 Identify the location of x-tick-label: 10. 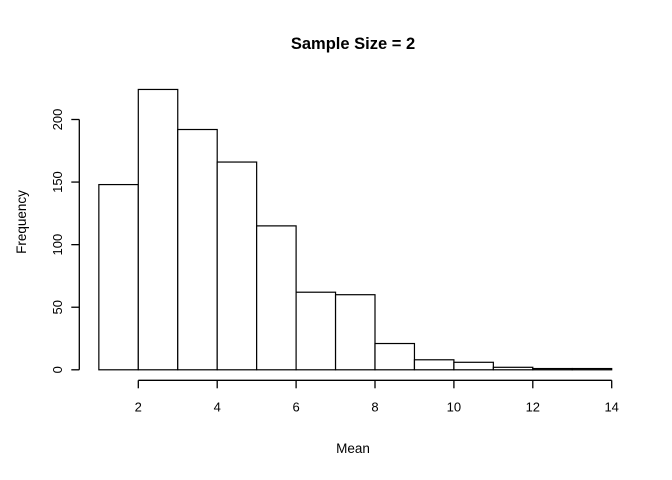
(454, 407).